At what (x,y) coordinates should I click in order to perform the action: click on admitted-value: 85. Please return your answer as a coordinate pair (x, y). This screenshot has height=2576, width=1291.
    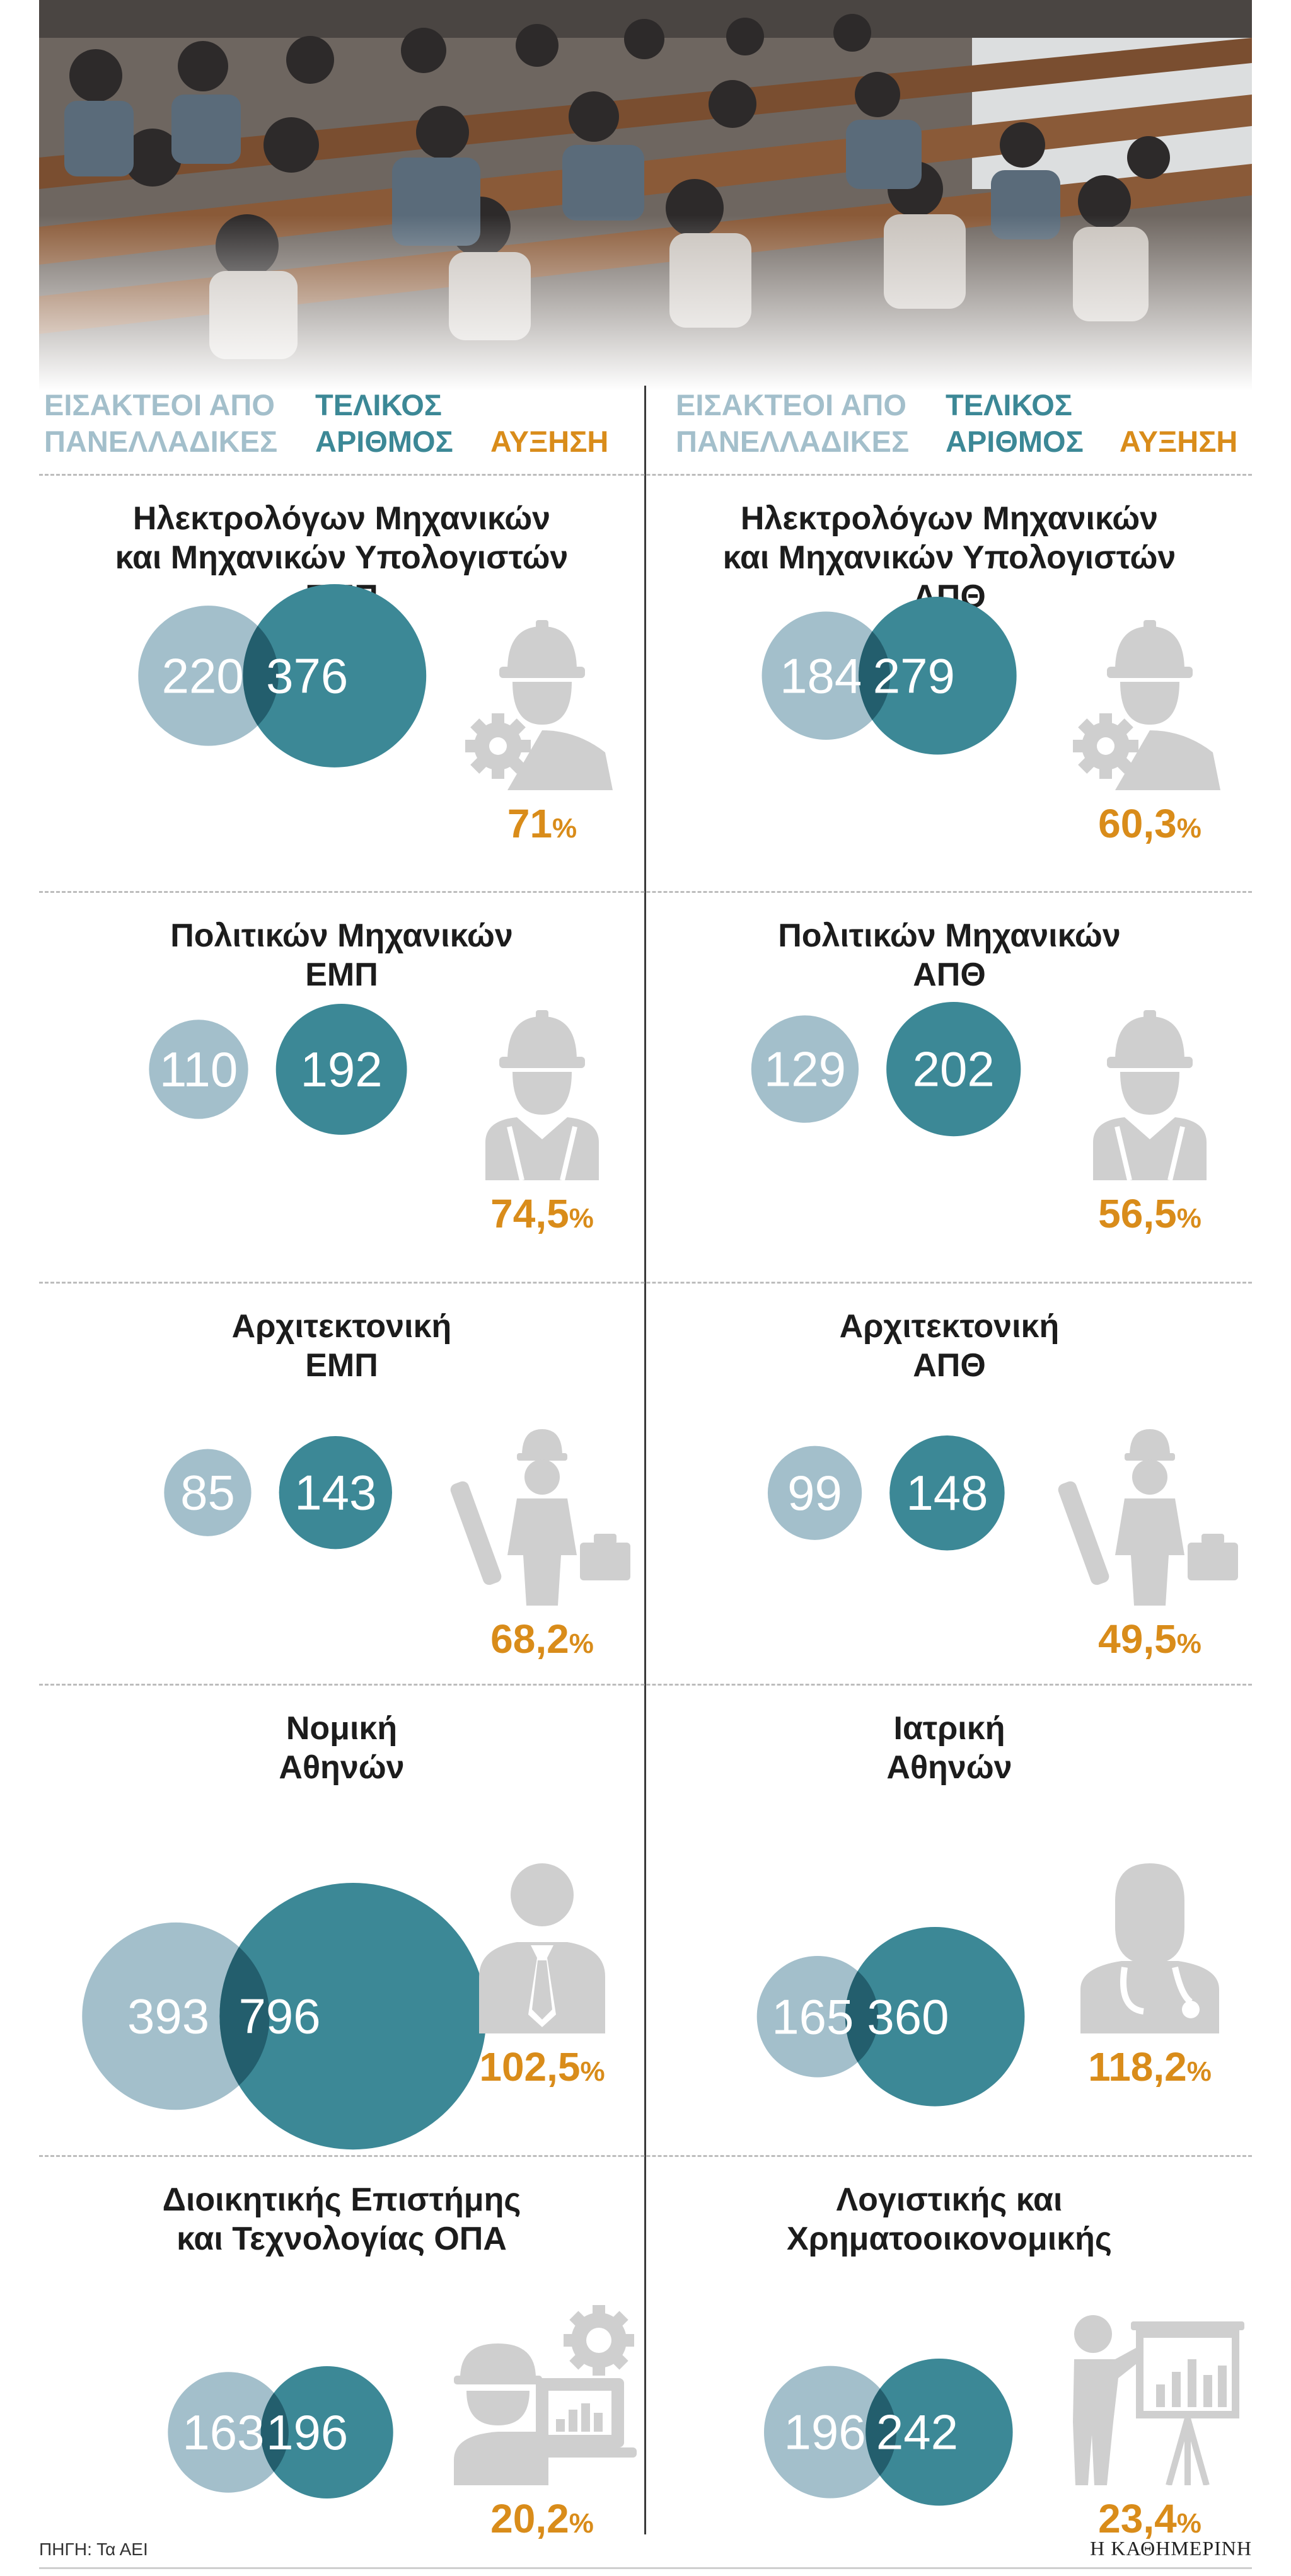
    Looking at the image, I should click on (207, 1493).